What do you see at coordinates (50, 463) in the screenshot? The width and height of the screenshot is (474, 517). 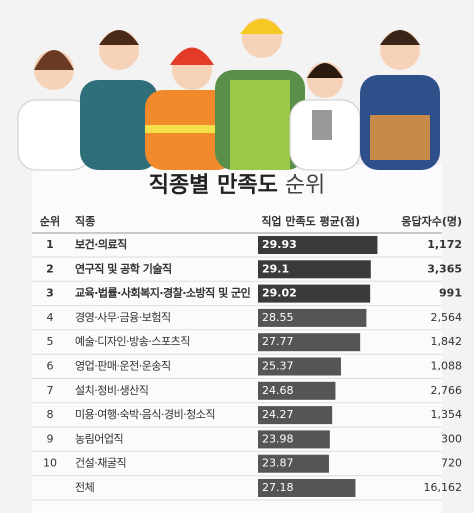 I see `rank: 10` at bounding box center [50, 463].